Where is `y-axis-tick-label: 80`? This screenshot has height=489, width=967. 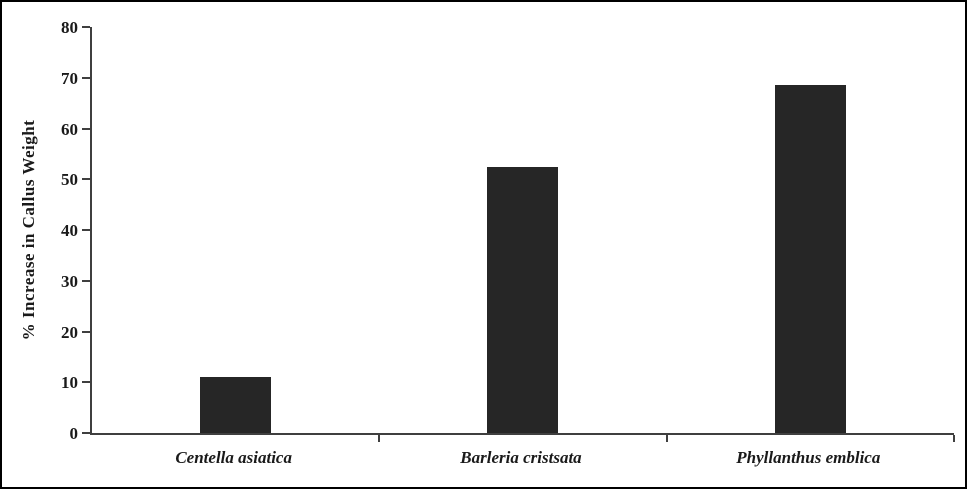
y-axis-tick-label: 80 is located at coordinates (69, 27).